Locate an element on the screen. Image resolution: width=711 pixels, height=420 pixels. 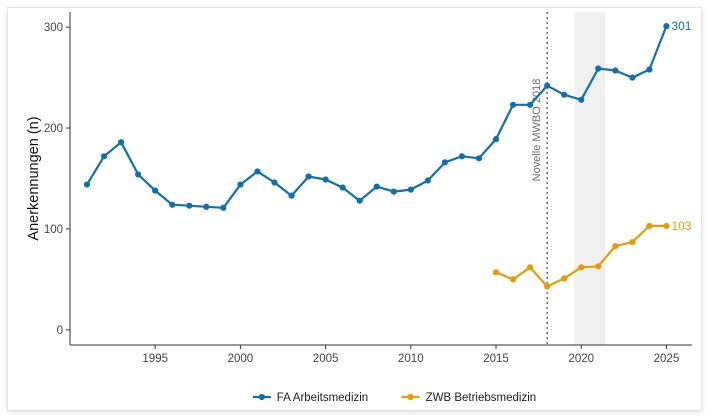
x-tick-label: 2000 is located at coordinates (241, 359).